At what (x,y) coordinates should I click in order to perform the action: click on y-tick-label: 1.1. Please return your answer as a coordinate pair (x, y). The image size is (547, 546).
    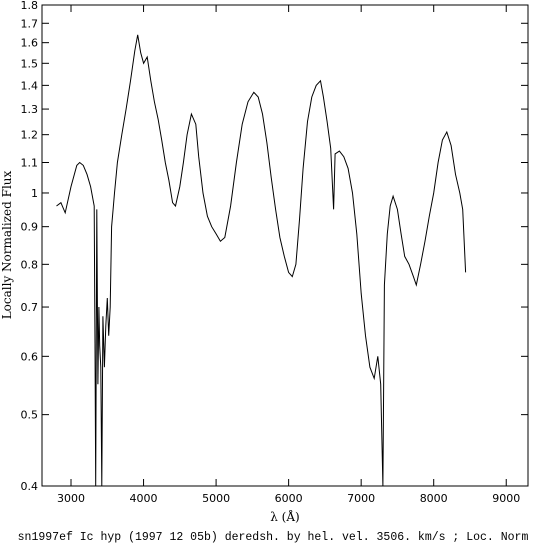
    Looking at the image, I should click on (30, 162).